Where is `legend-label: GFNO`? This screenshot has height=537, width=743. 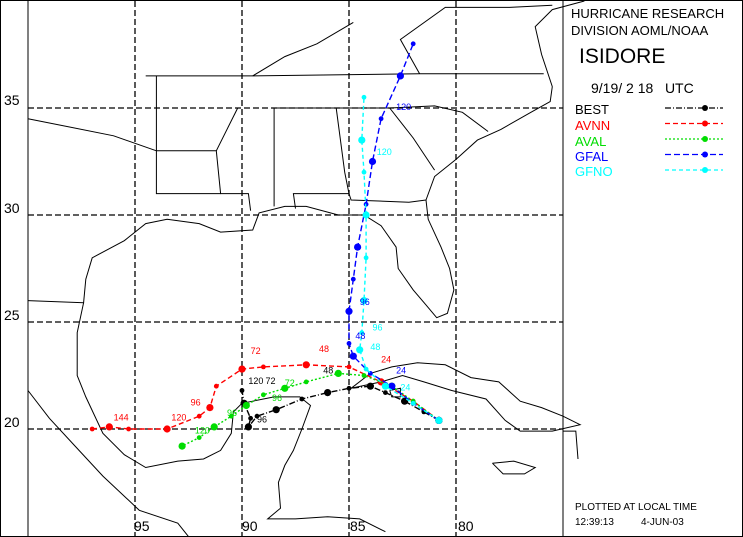 legend-label: GFNO is located at coordinates (594, 171).